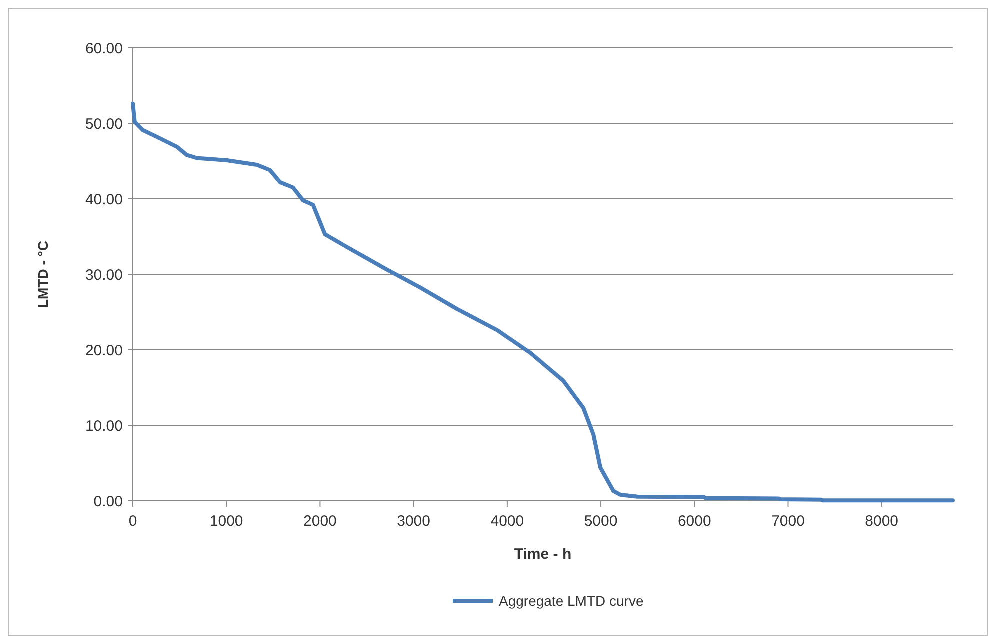 This screenshot has width=997, height=644. I want to click on y-tick-label: 40.00, so click(104, 199).